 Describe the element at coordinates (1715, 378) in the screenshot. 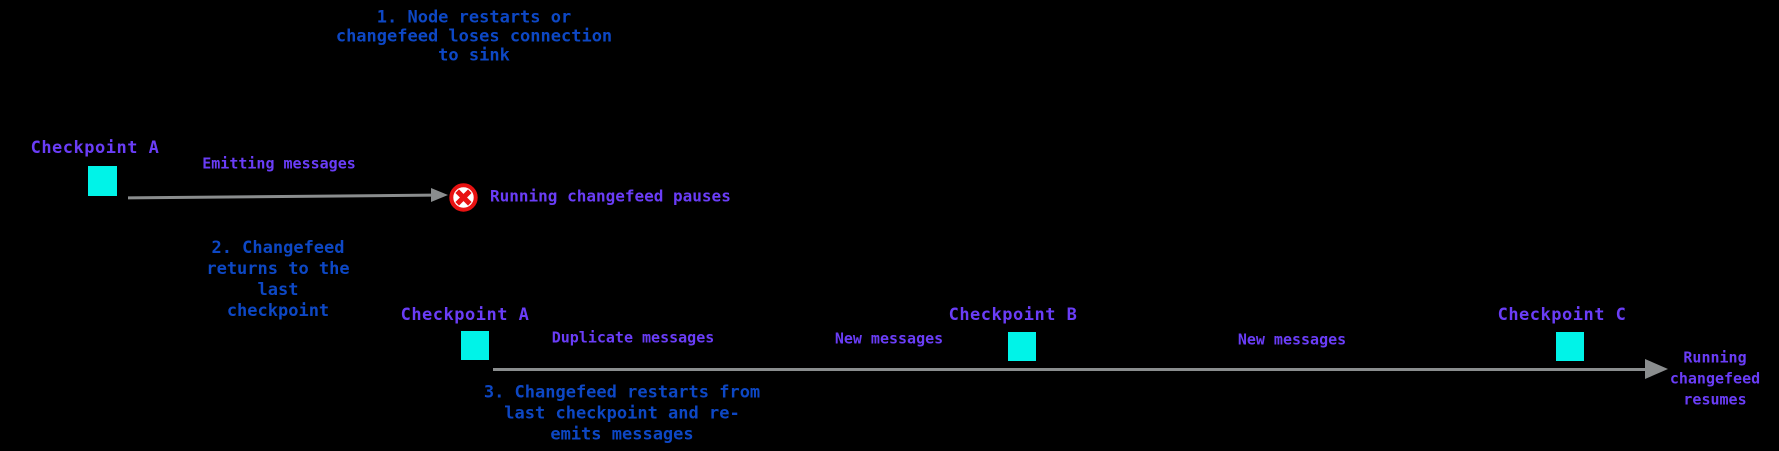

I see `running-changefeed-resumes-label: Running changefeed resumes` at that location.